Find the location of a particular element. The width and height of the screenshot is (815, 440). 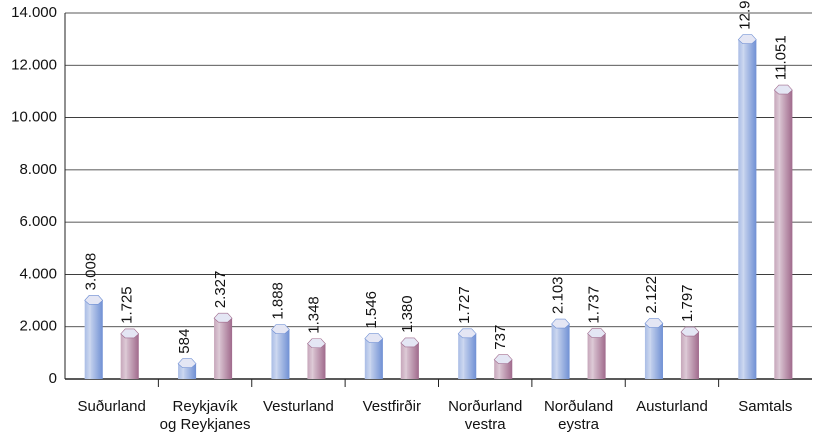

value-label: 584 is located at coordinates (184, 341).